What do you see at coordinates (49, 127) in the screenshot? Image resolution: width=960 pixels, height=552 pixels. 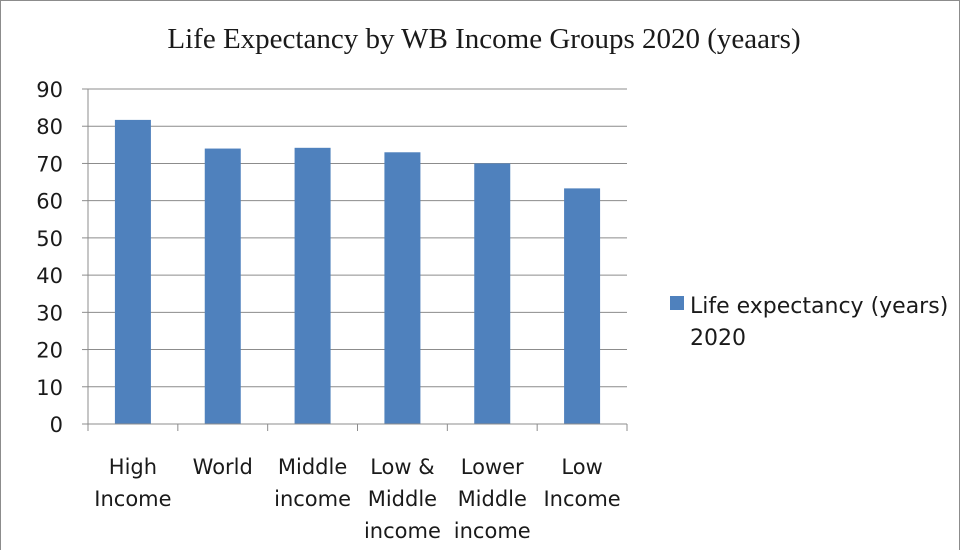 I see `y-tick-label: 80` at bounding box center [49, 127].